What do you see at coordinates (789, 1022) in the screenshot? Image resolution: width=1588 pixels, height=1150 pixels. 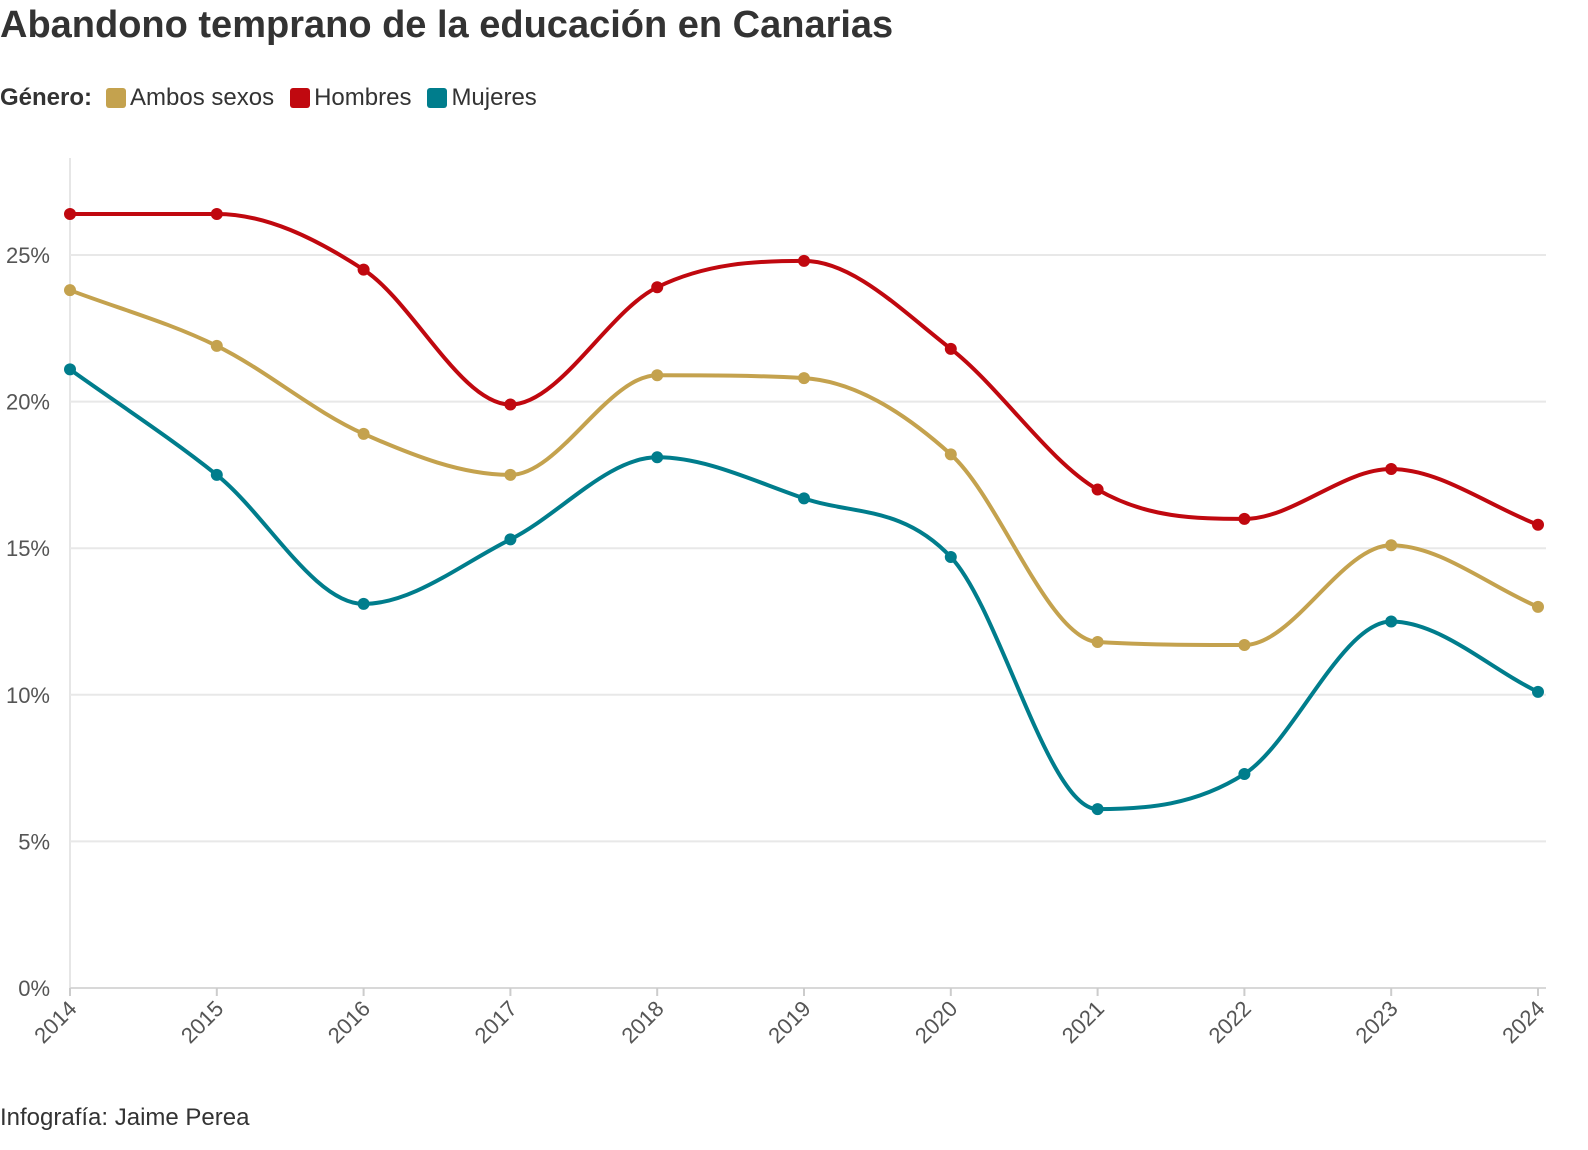 I see `x-tick-label: 2019` at bounding box center [789, 1022].